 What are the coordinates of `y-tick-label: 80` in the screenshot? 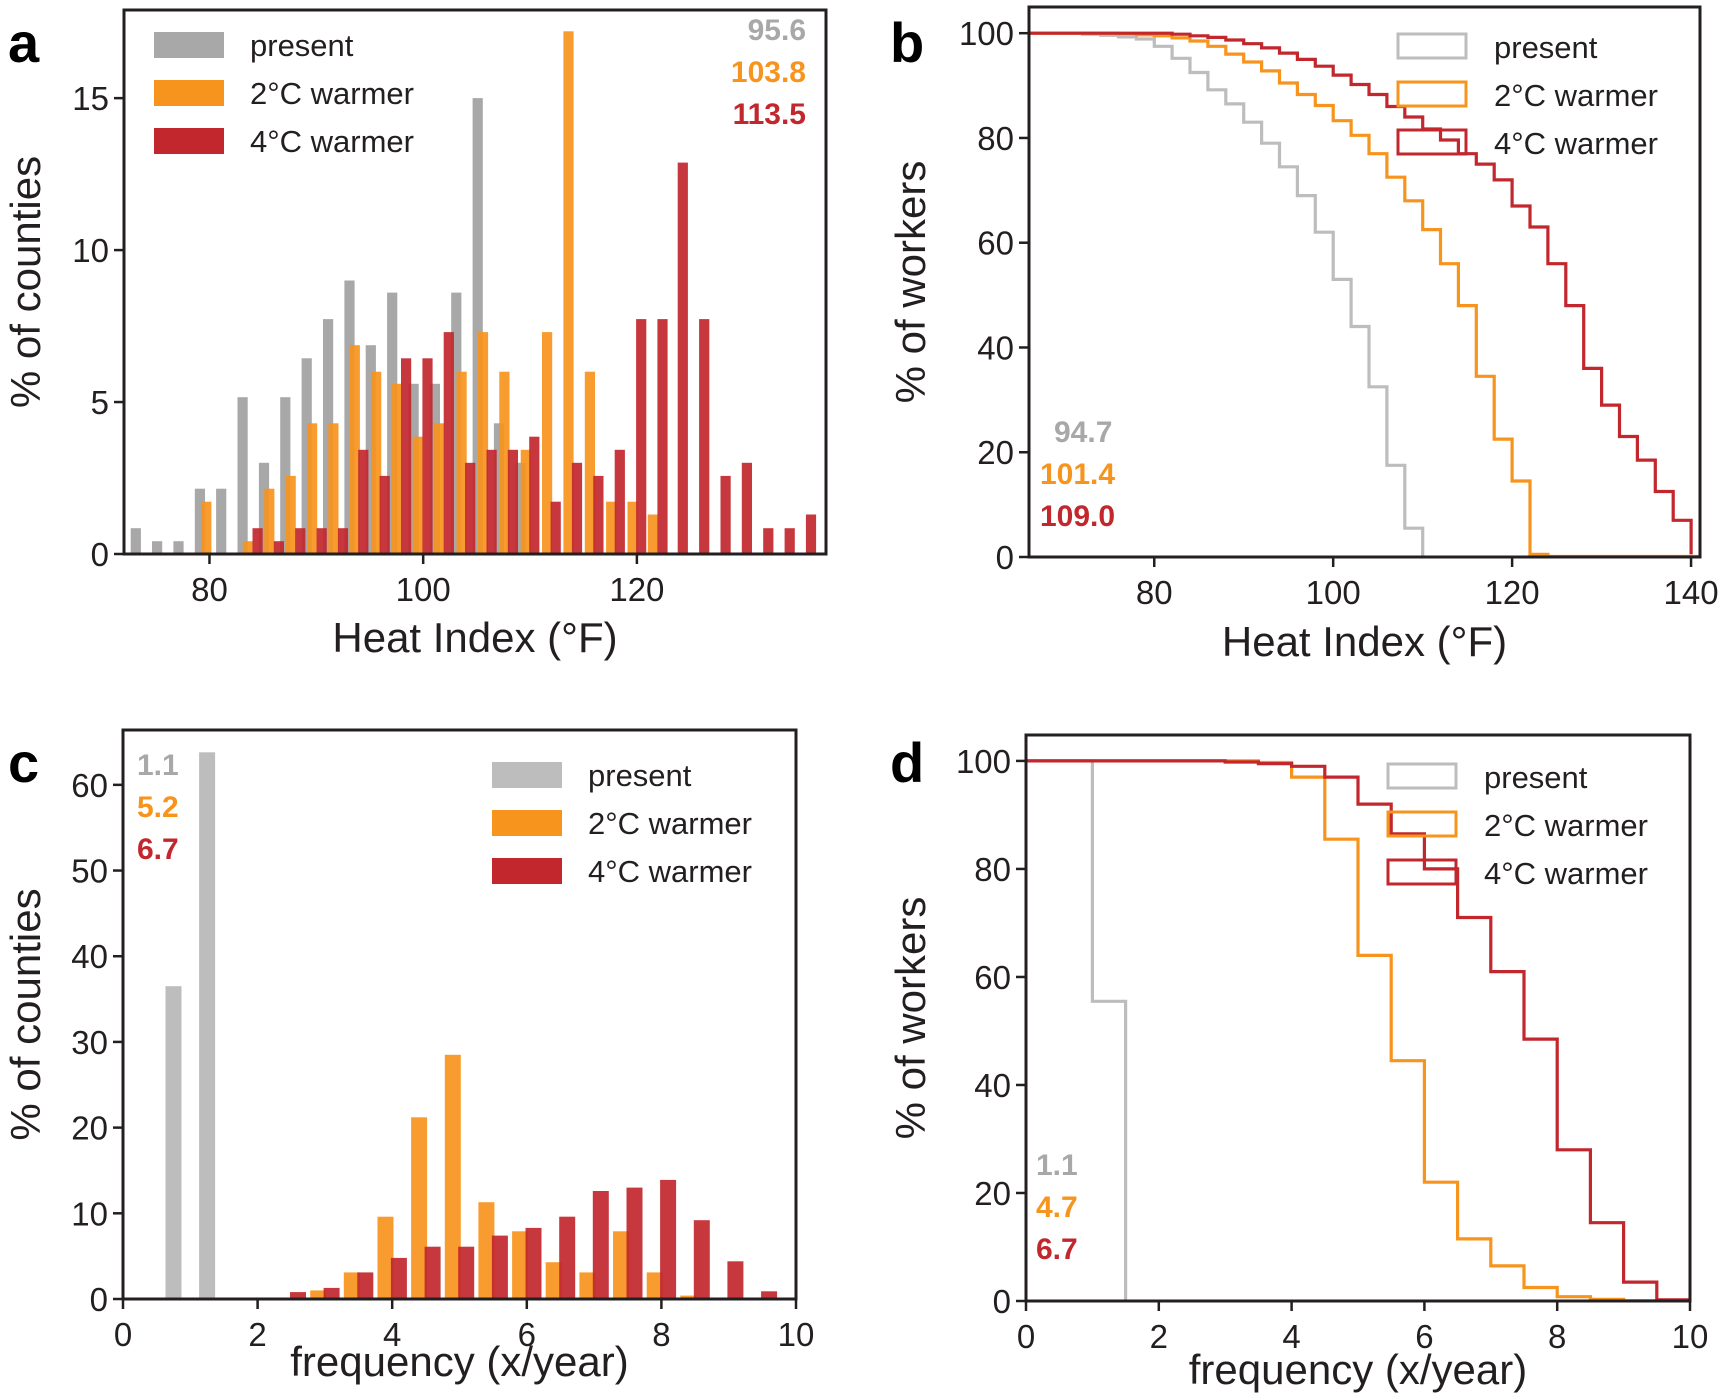 It's located at (995, 138).